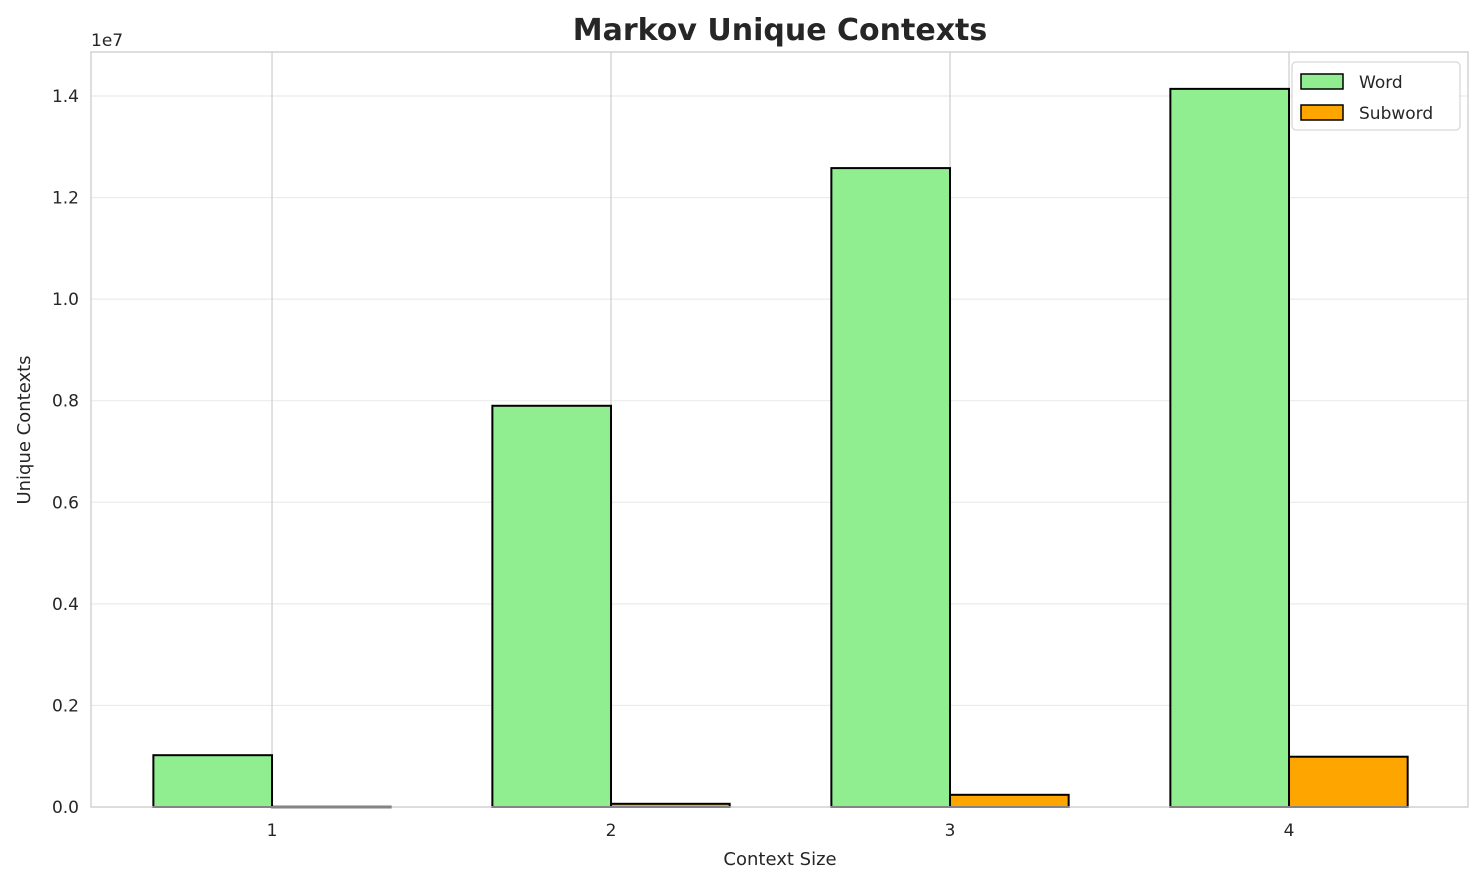 The height and width of the screenshot is (885, 1484). I want to click on legend-label-word: Word, so click(1381, 83).